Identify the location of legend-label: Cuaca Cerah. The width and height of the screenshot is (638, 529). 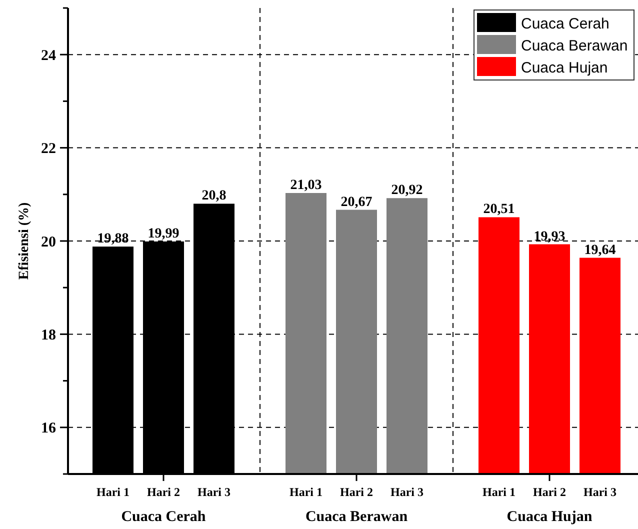
(565, 23).